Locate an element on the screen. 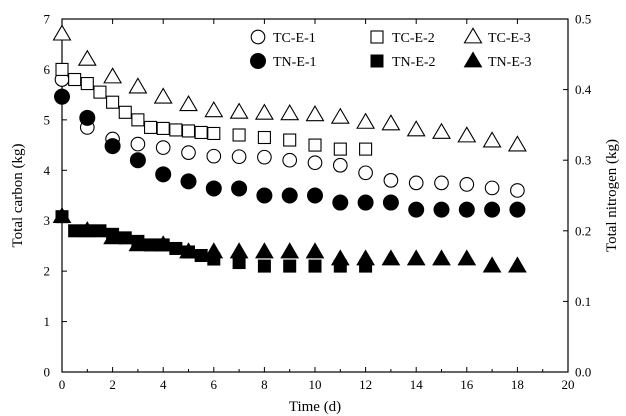 This screenshot has width=626, height=416. legend-label: TC-E-1 is located at coordinates (294, 38).